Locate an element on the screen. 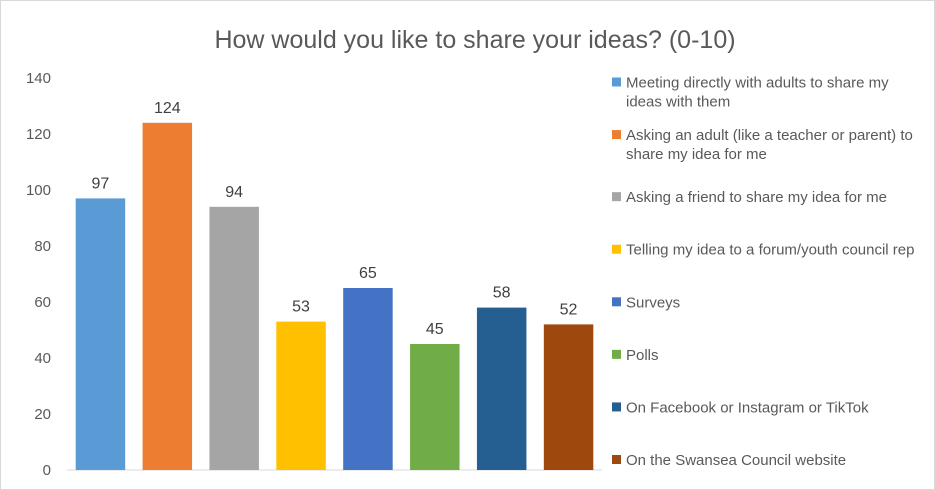 This screenshot has width=935, height=490. data-label: 97 is located at coordinates (101, 183).